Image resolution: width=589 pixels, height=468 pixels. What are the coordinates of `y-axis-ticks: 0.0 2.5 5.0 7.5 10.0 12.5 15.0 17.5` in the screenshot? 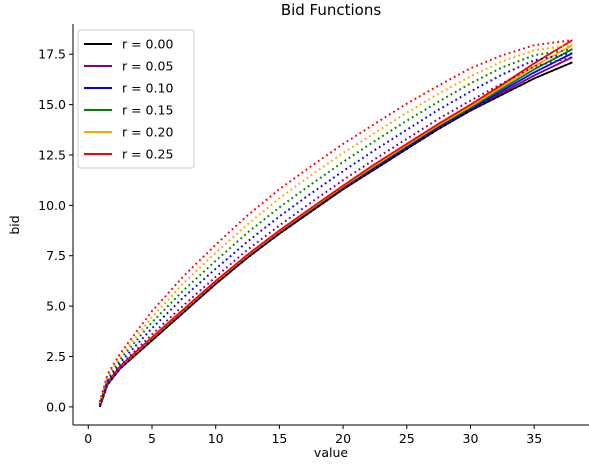 It's located at (55, 230).